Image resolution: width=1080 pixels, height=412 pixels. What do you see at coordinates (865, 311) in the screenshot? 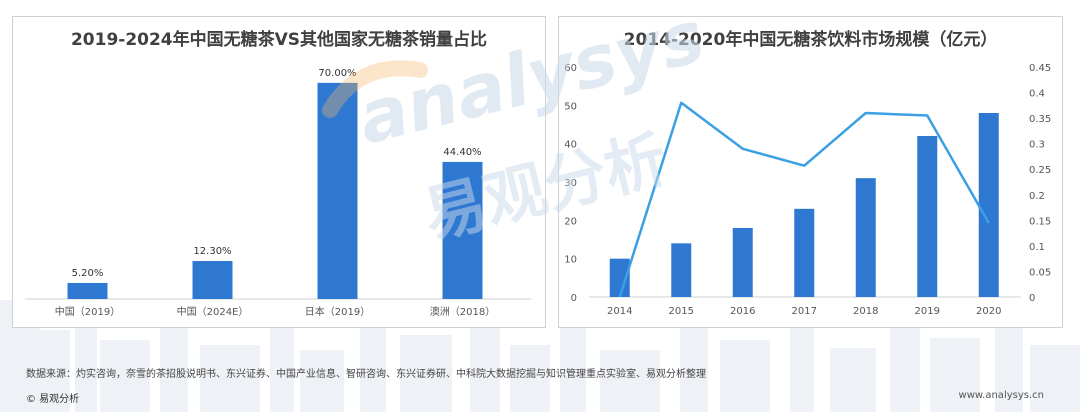
I see `x-tick-label: 2018` at bounding box center [865, 311].